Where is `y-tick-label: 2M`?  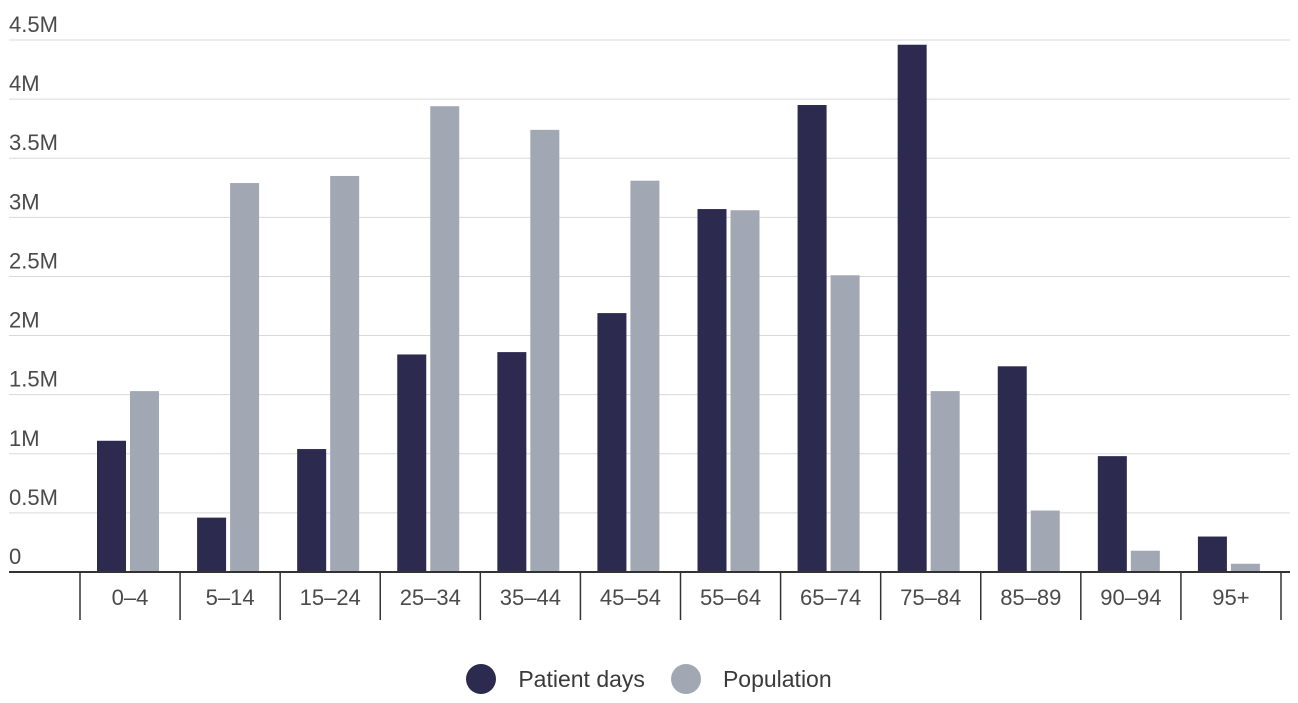
y-tick-label: 2M is located at coordinates (24, 320).